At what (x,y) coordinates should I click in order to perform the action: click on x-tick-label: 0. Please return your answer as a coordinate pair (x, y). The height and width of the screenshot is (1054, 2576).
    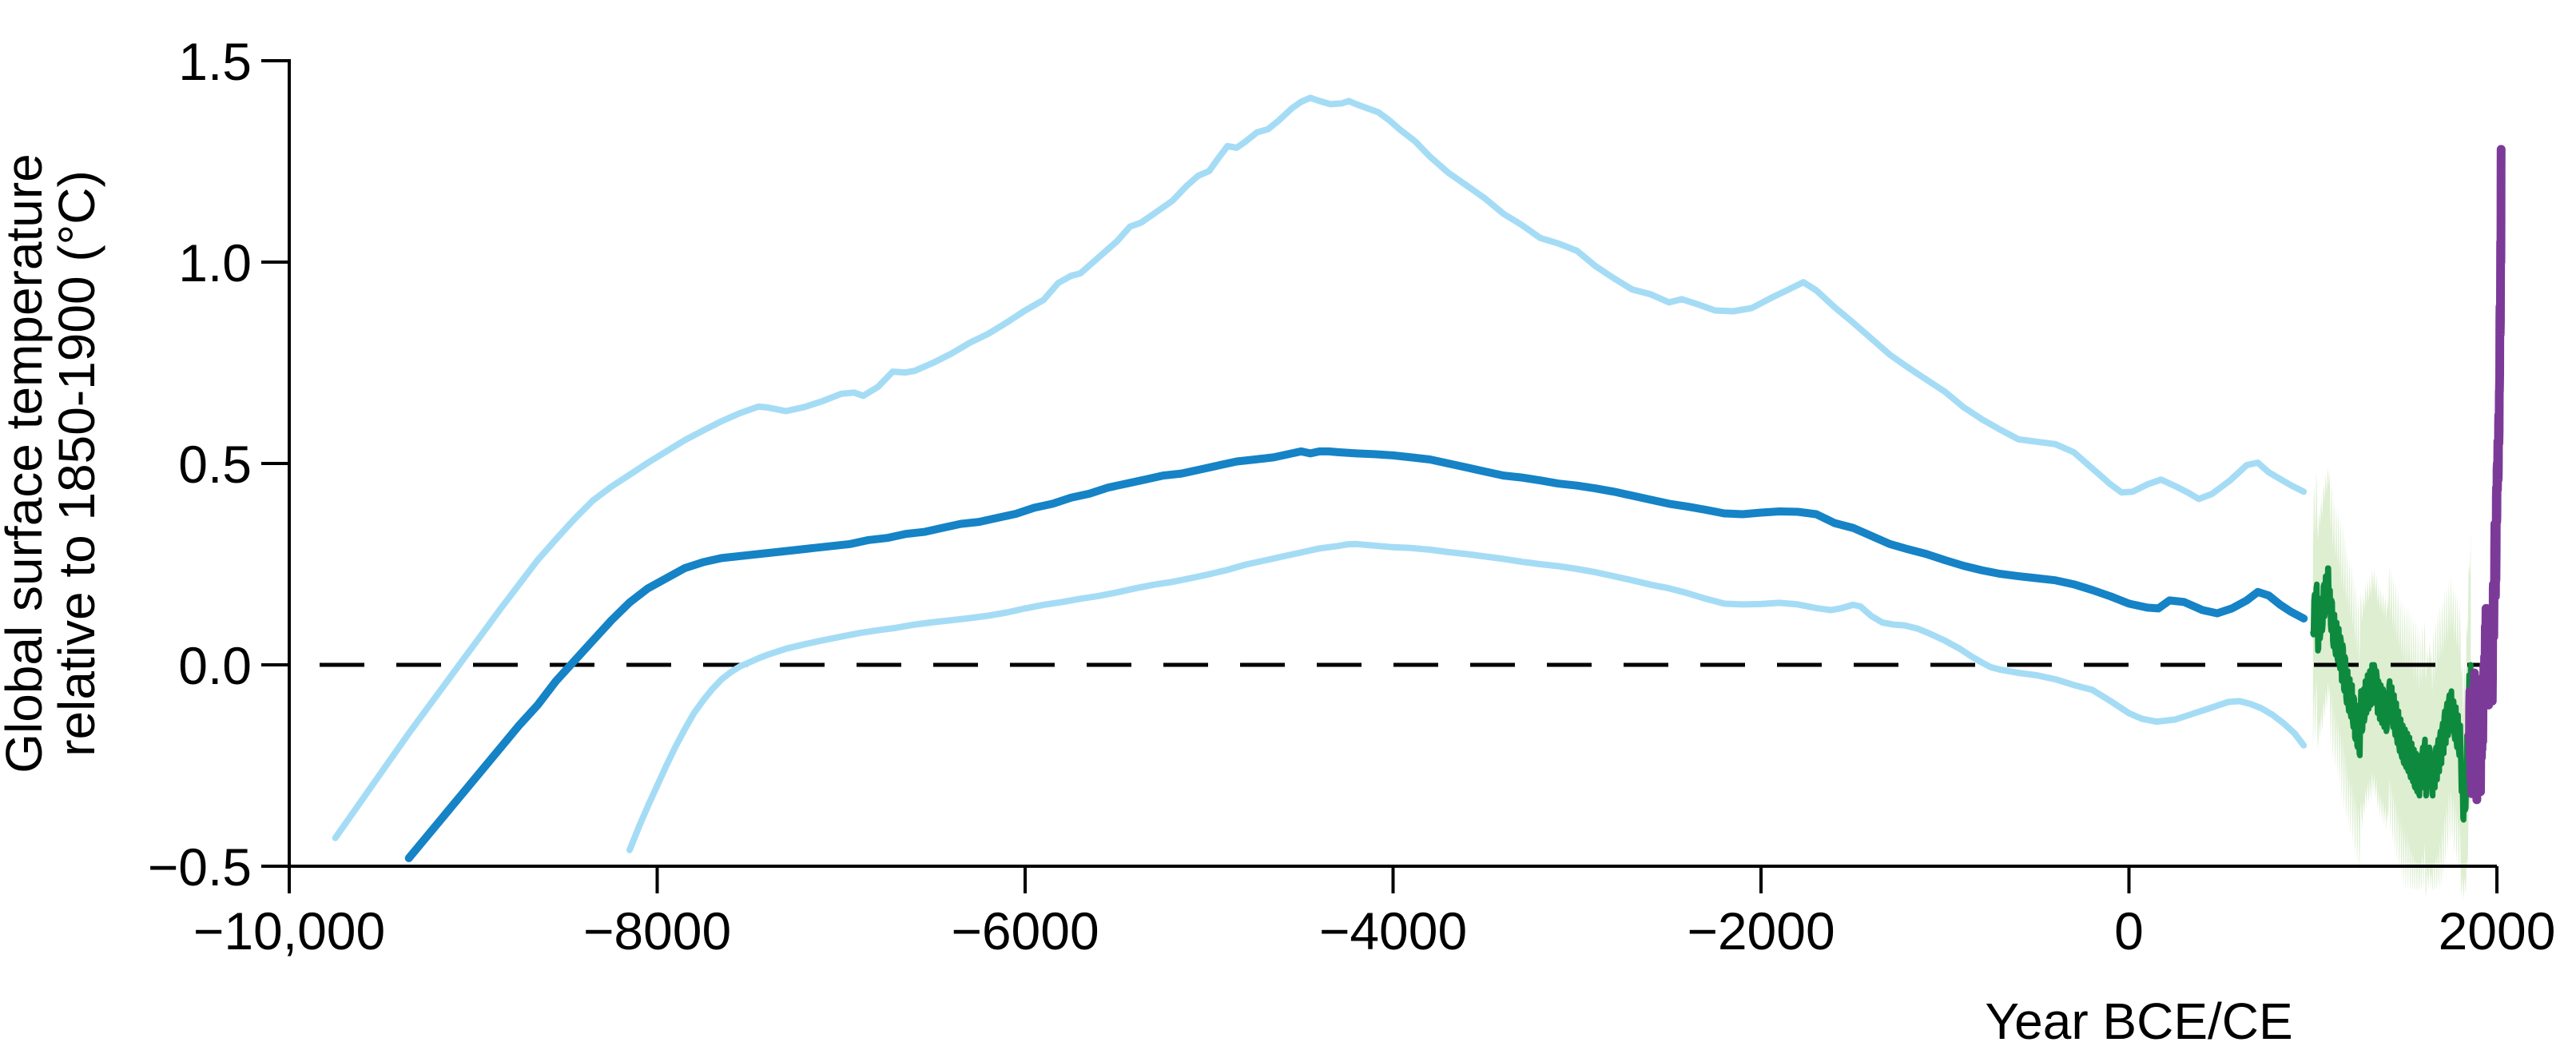
    Looking at the image, I should click on (2129, 931).